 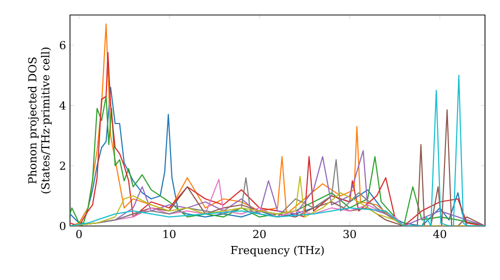 What do you see at coordinates (259, 234) in the screenshot?
I see `x-tick-label: 20` at bounding box center [259, 234].